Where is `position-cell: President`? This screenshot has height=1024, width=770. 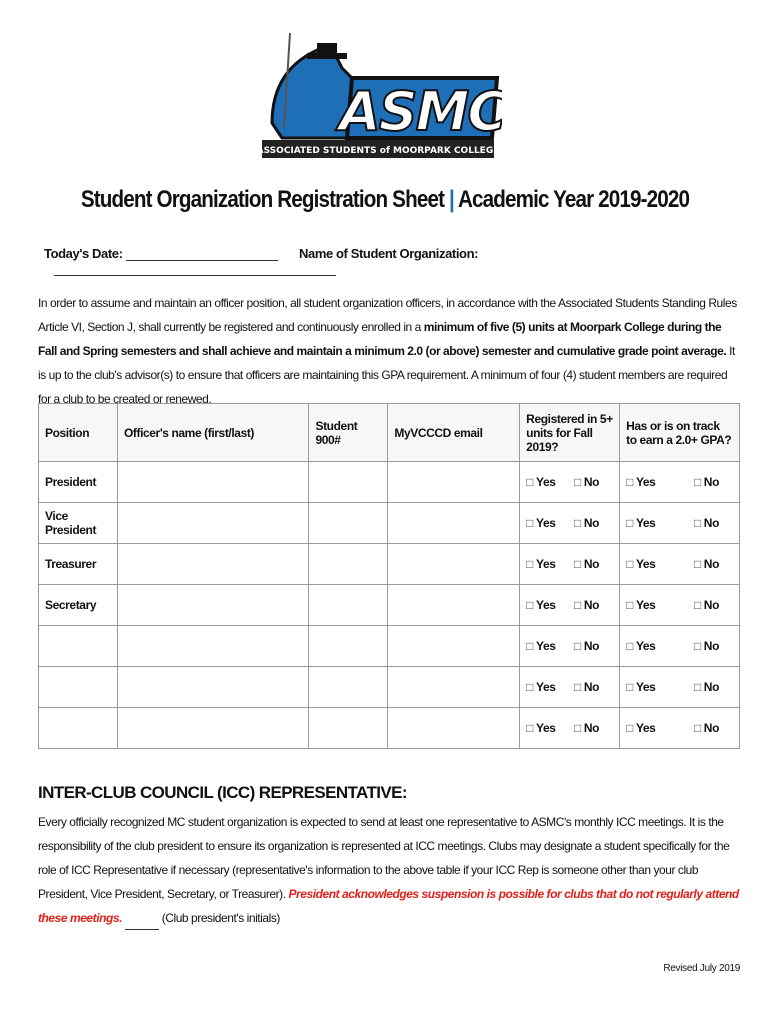
position-cell: President is located at coordinates (78, 482).